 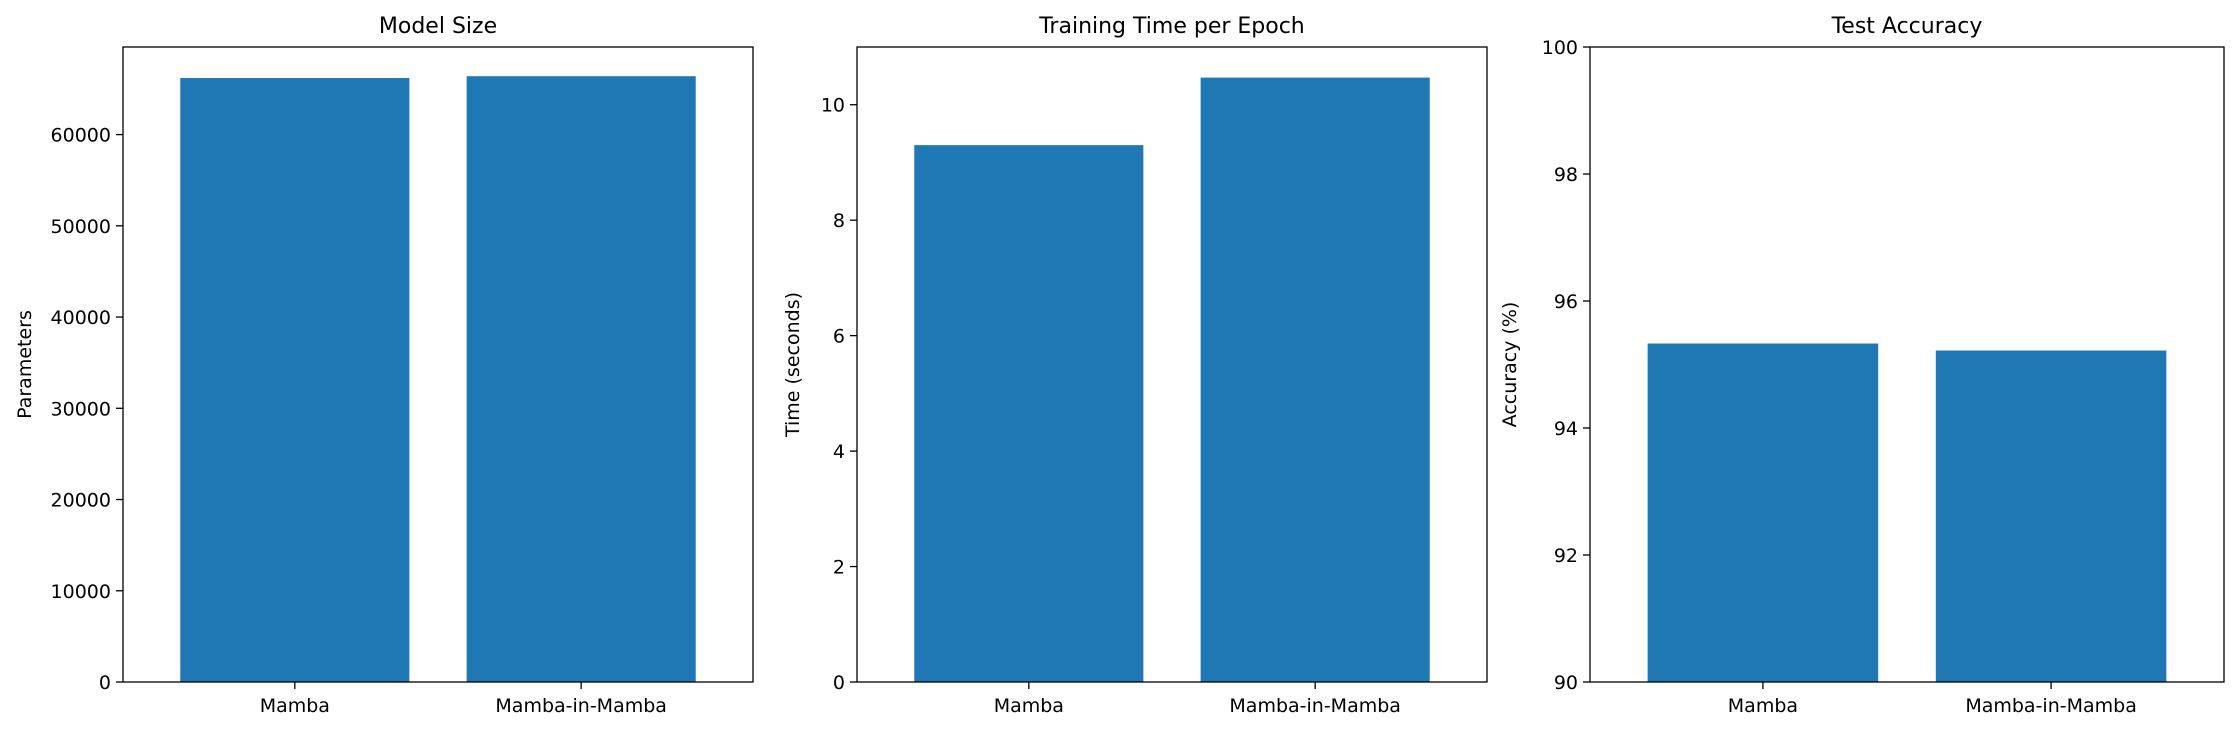 What do you see at coordinates (1171, 26) in the screenshot?
I see `chart-title: Training Time per Epoch` at bounding box center [1171, 26].